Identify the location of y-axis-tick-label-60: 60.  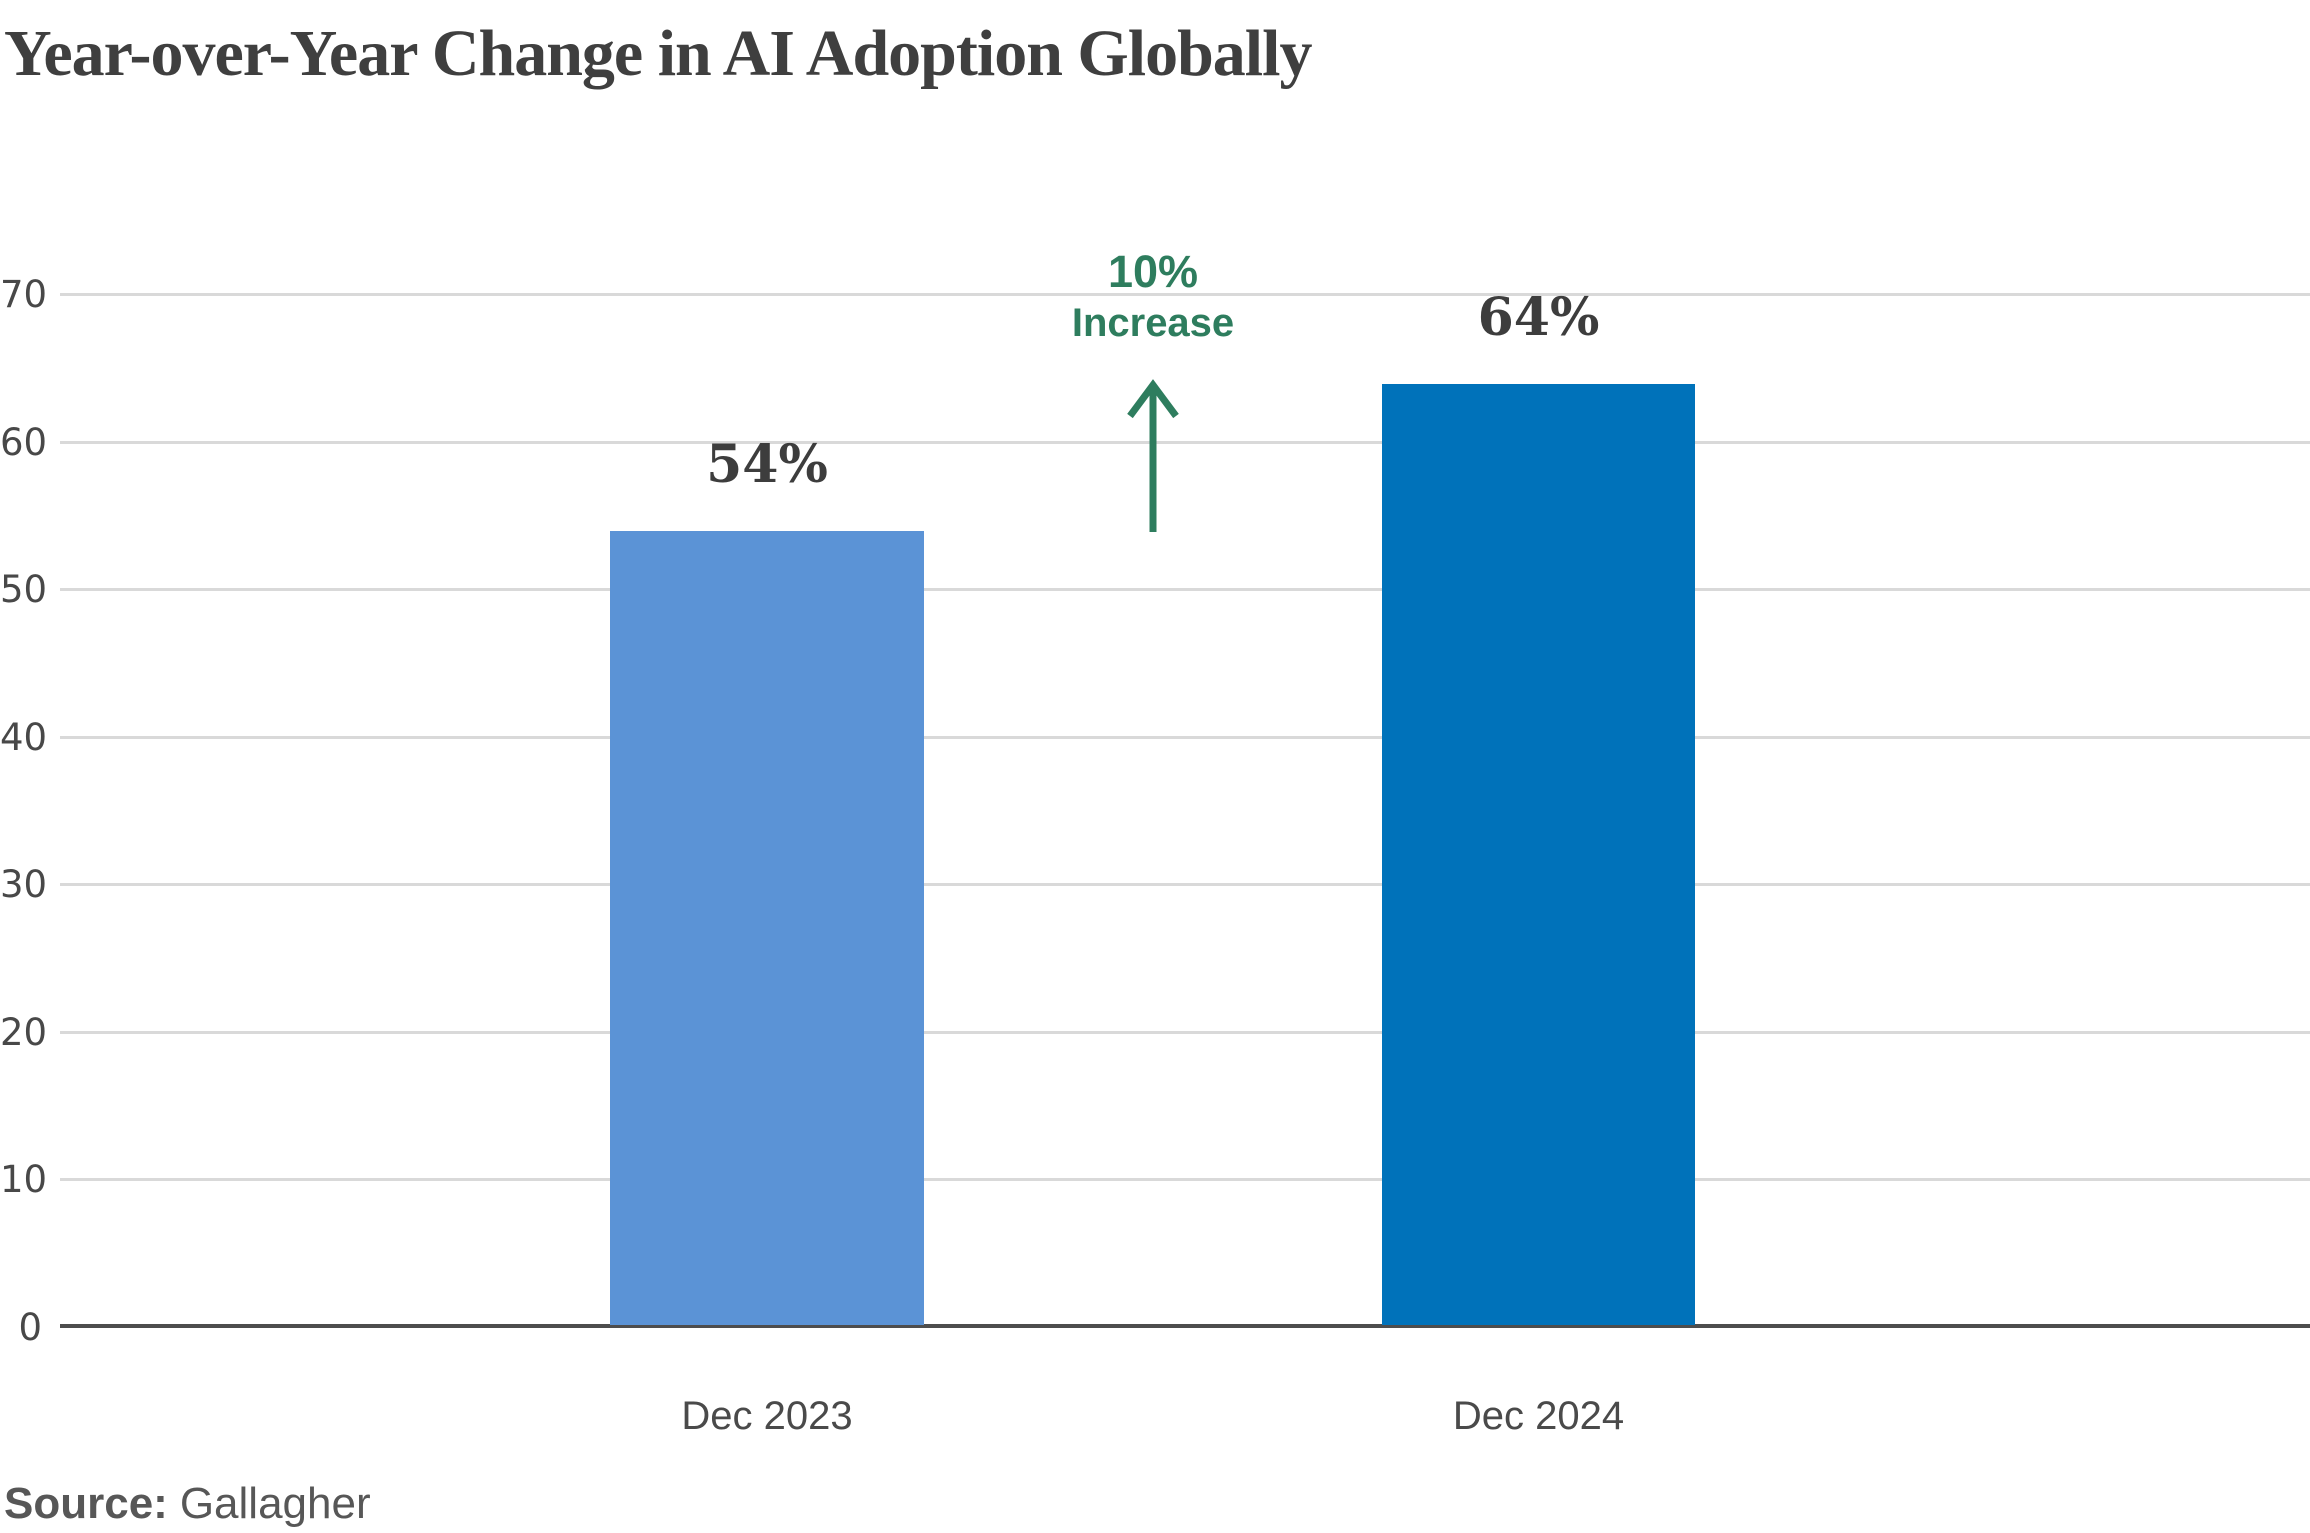
(24, 442).